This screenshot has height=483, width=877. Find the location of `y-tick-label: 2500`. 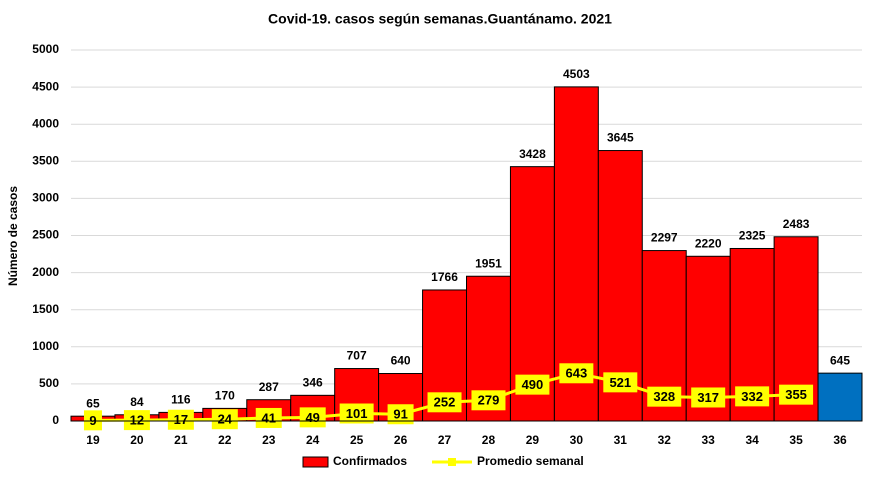

y-tick-label: 2500 is located at coordinates (45, 235).